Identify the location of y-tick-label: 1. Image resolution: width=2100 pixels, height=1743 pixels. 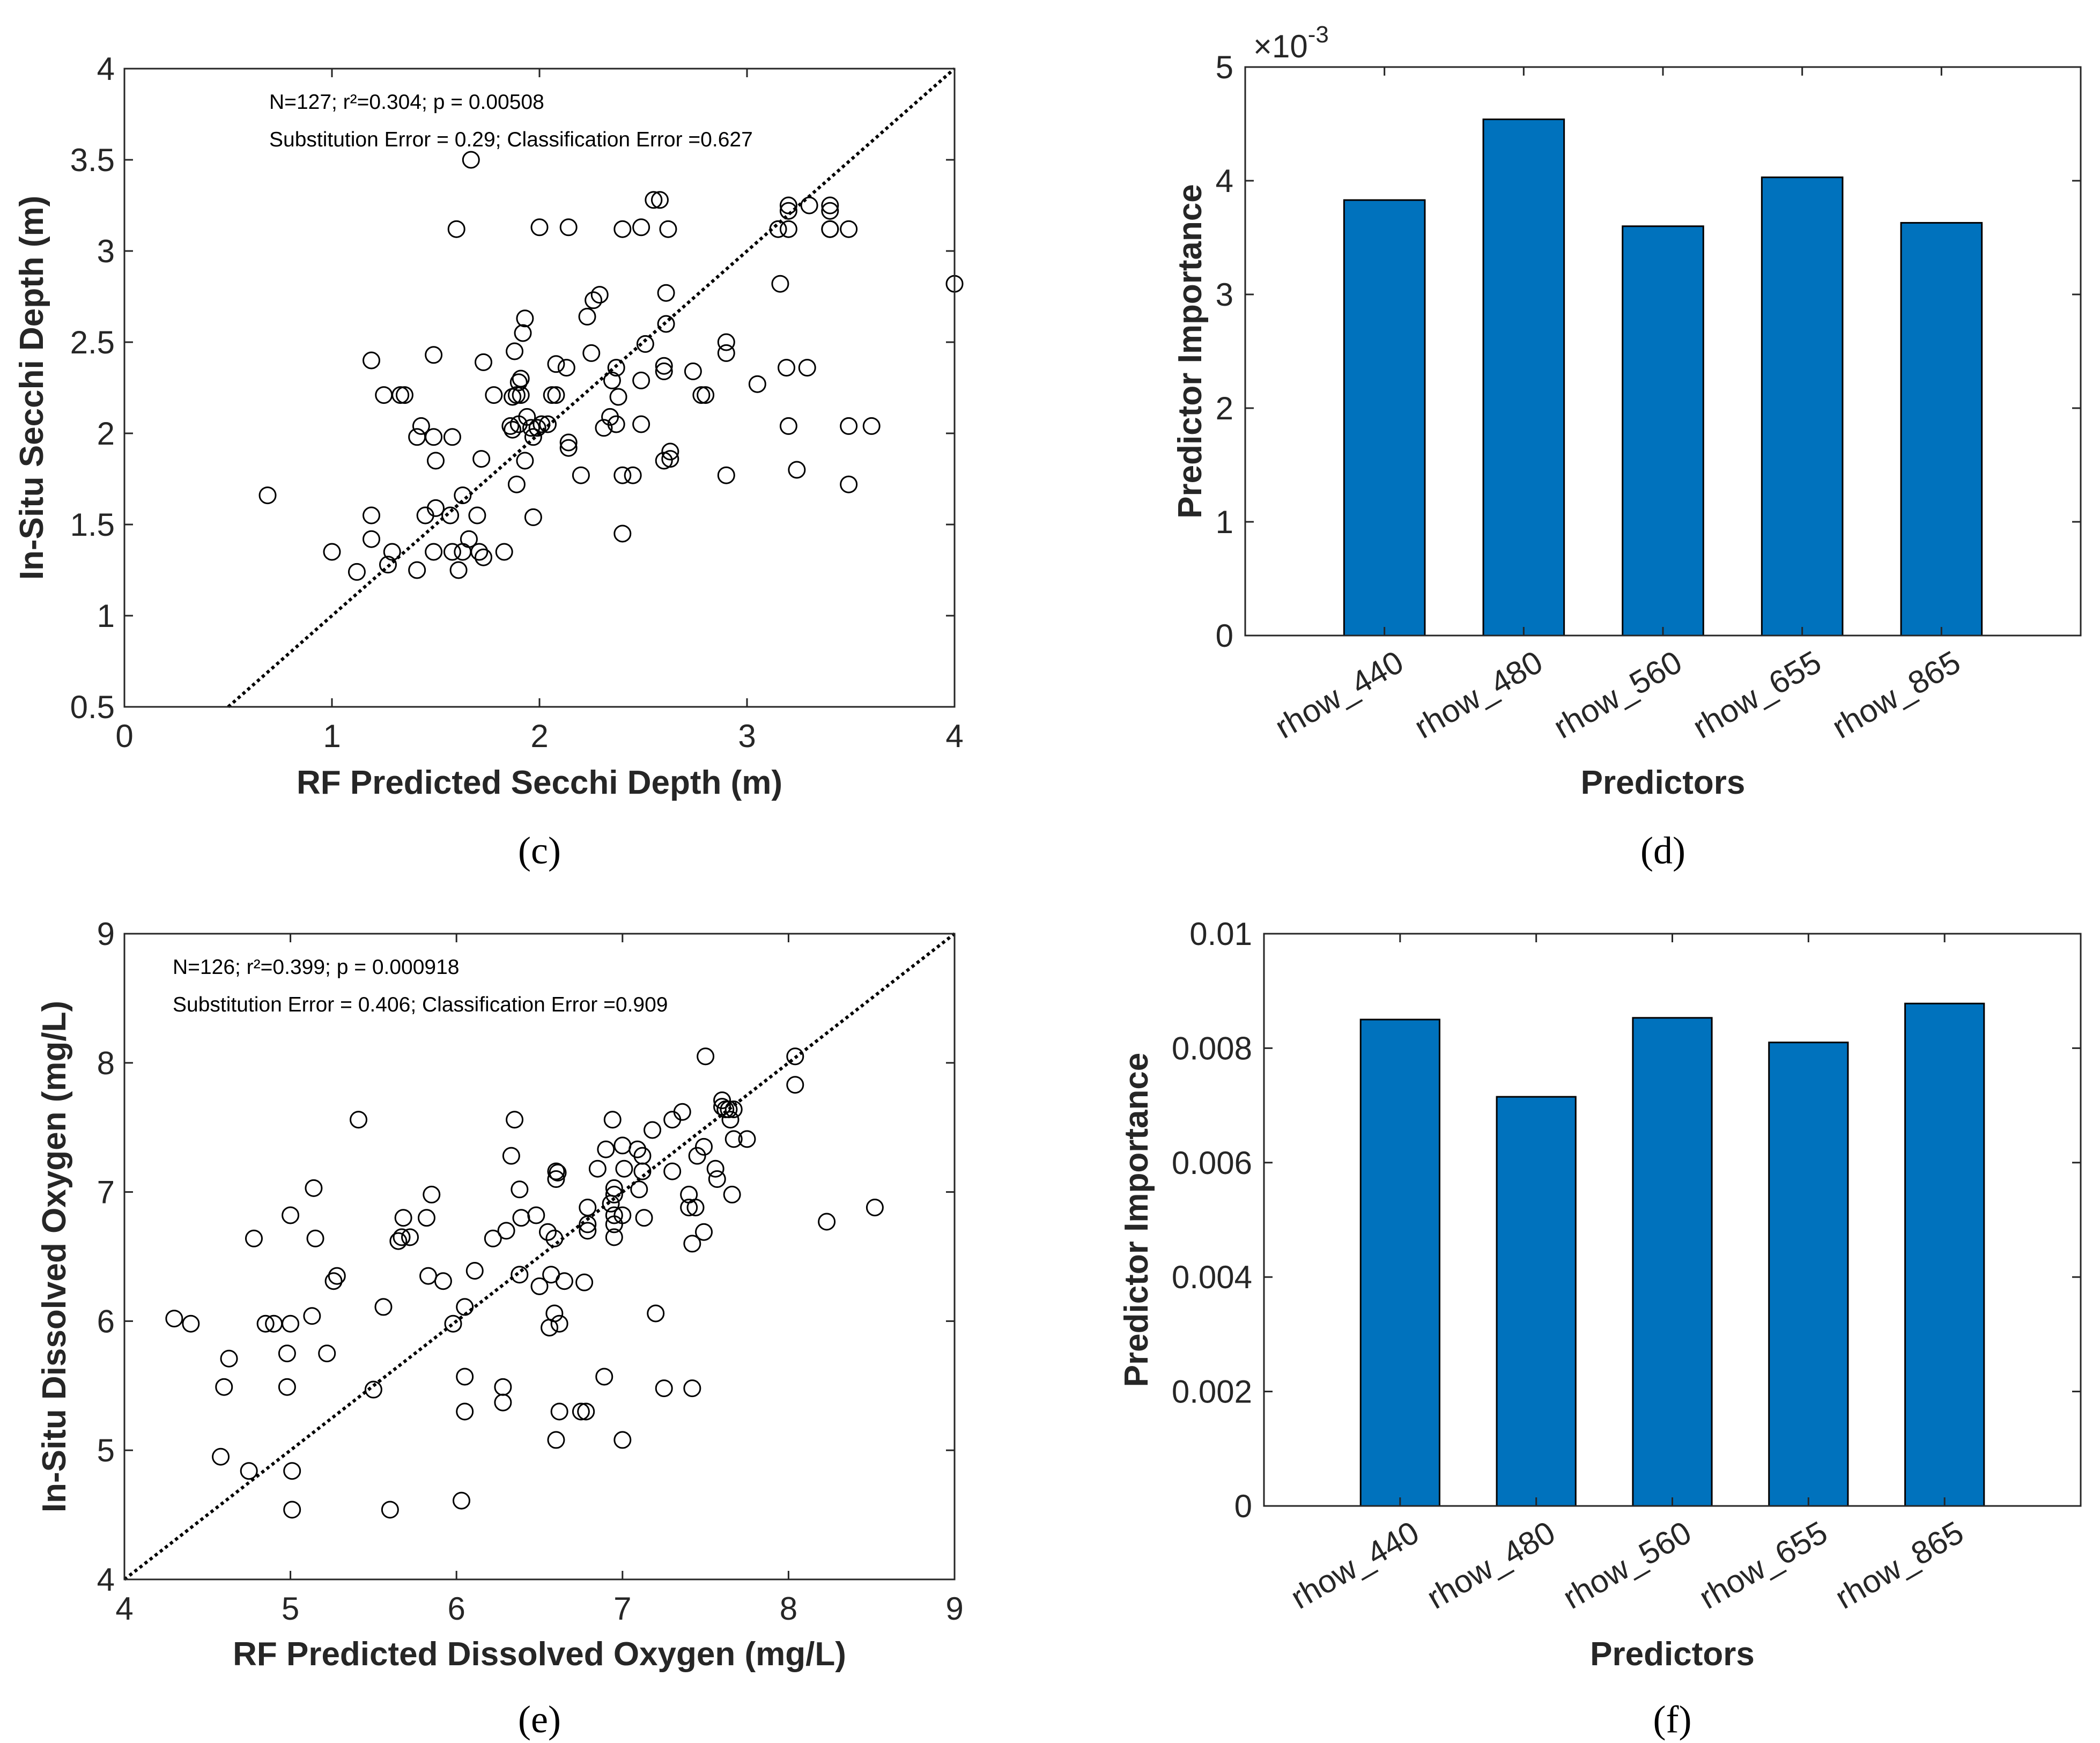
(1224, 522).